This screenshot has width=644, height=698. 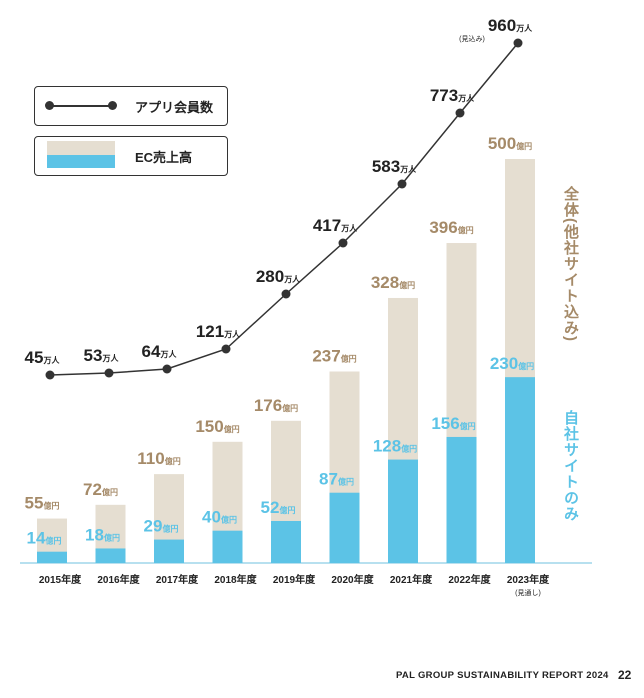 I want to click on bar-own-value-label: 230億円, so click(x=512, y=363).